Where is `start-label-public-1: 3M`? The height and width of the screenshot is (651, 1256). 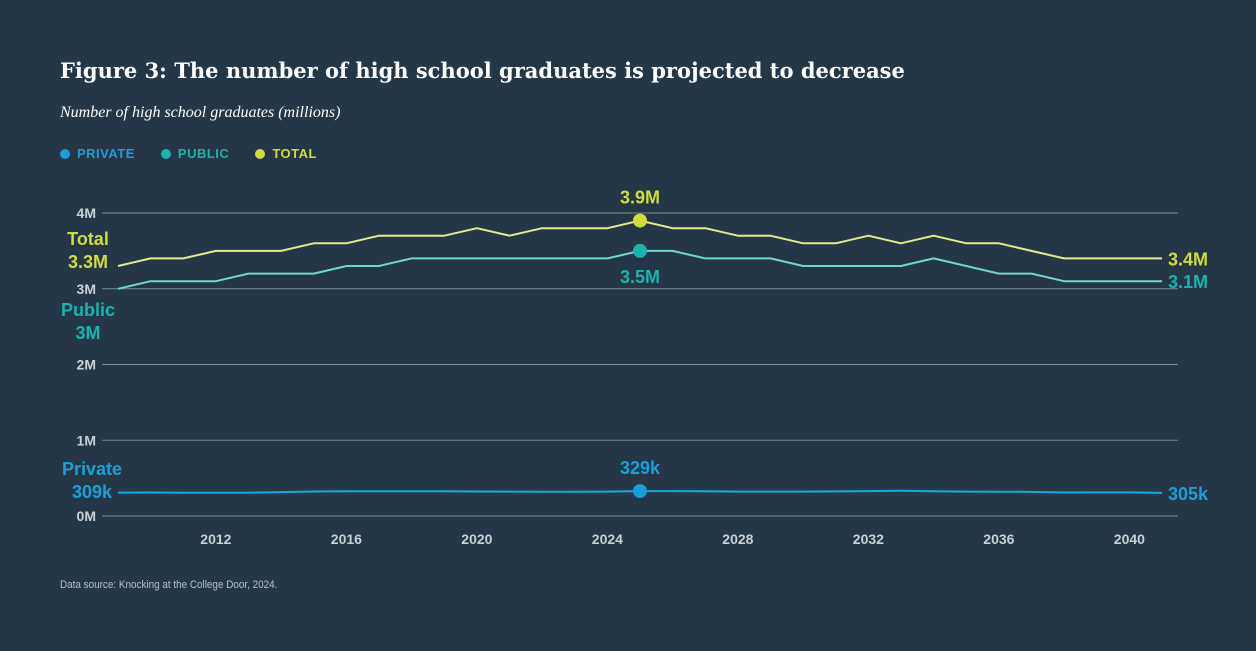
start-label-public-1: 3M is located at coordinates (87, 333).